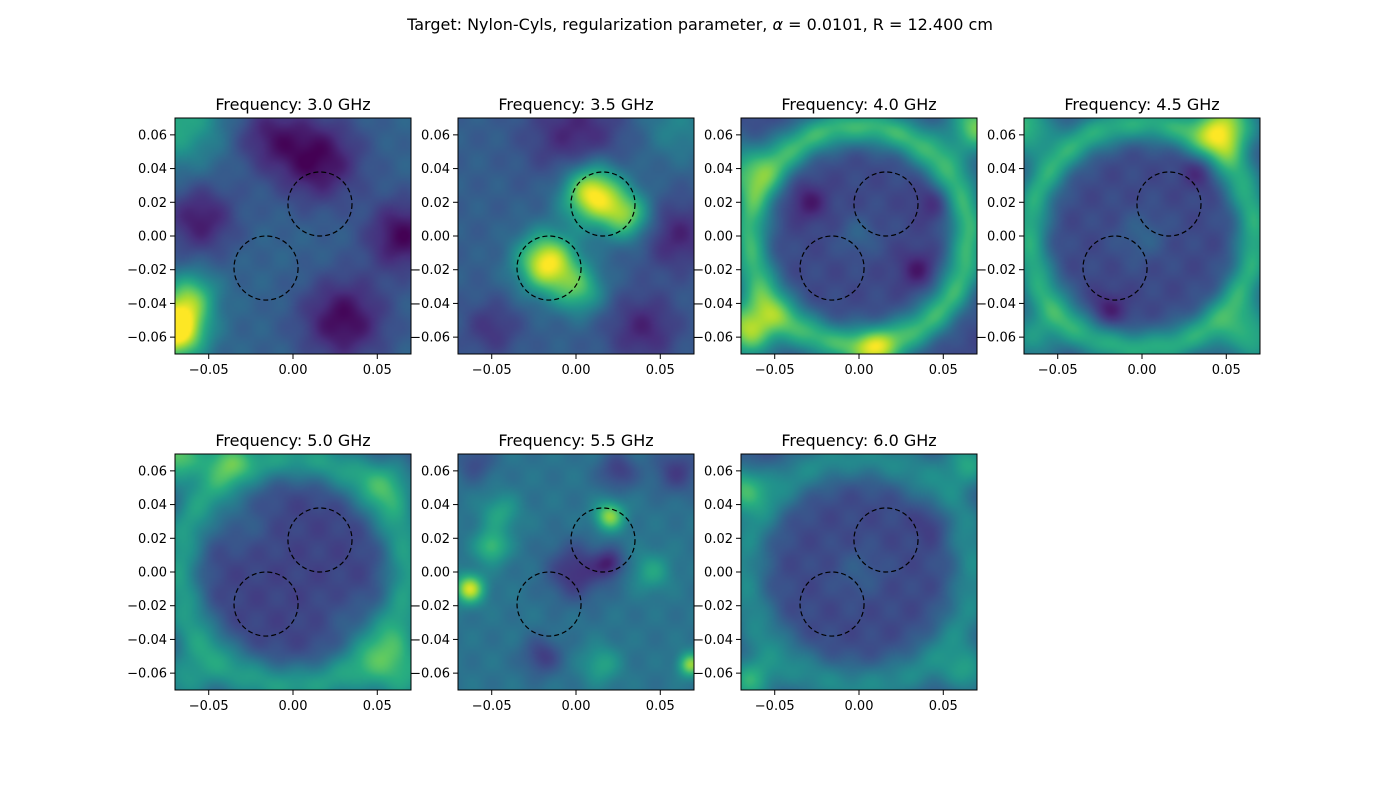  I want to click on subplot-title: Frequency: 5.0 GHz, so click(292, 440).